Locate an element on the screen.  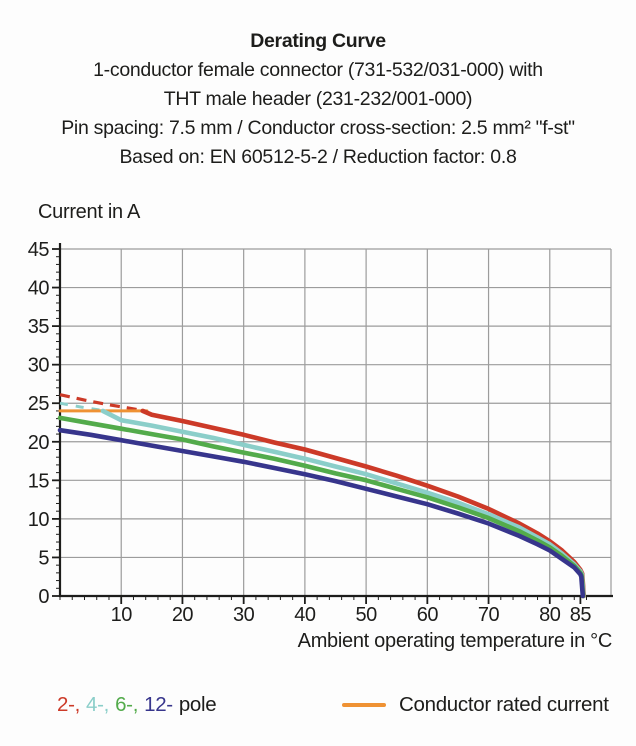
legend-row: 2-, 4-, 6-, 12- pole Conductor rated current is located at coordinates (318, 708).